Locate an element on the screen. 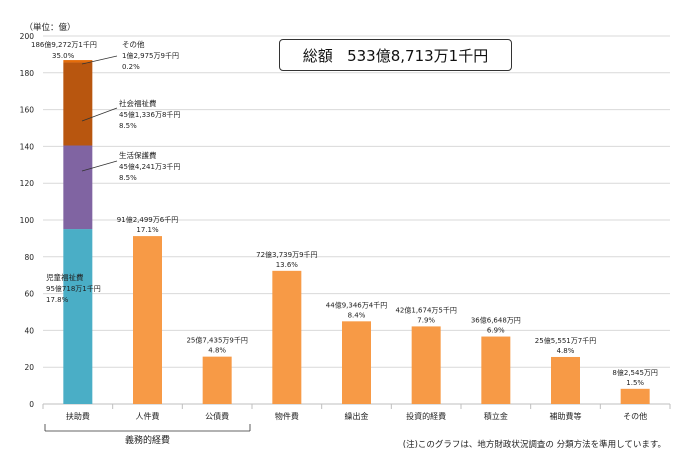 The height and width of the screenshot is (463, 690). stack-value-label: 1億2,975万9千円 is located at coordinates (150, 55).